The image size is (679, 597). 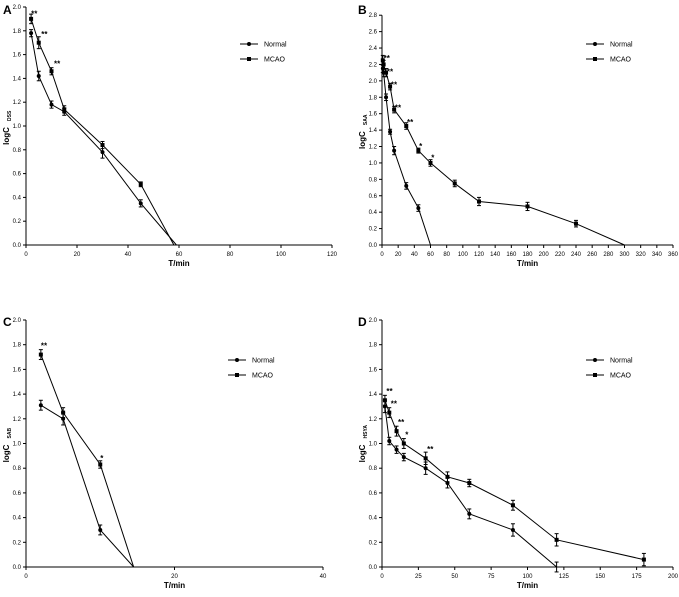 I want to click on x-tick-label: 340, so click(x=657, y=255).